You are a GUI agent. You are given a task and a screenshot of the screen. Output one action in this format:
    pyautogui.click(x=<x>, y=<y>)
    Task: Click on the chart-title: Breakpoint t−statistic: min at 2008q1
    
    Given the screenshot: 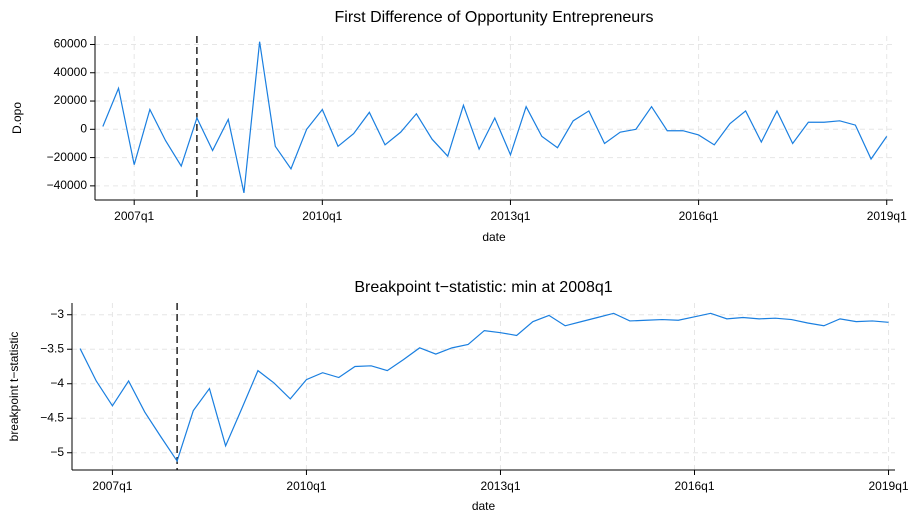 What is the action you would take?
    pyautogui.click(x=483, y=287)
    